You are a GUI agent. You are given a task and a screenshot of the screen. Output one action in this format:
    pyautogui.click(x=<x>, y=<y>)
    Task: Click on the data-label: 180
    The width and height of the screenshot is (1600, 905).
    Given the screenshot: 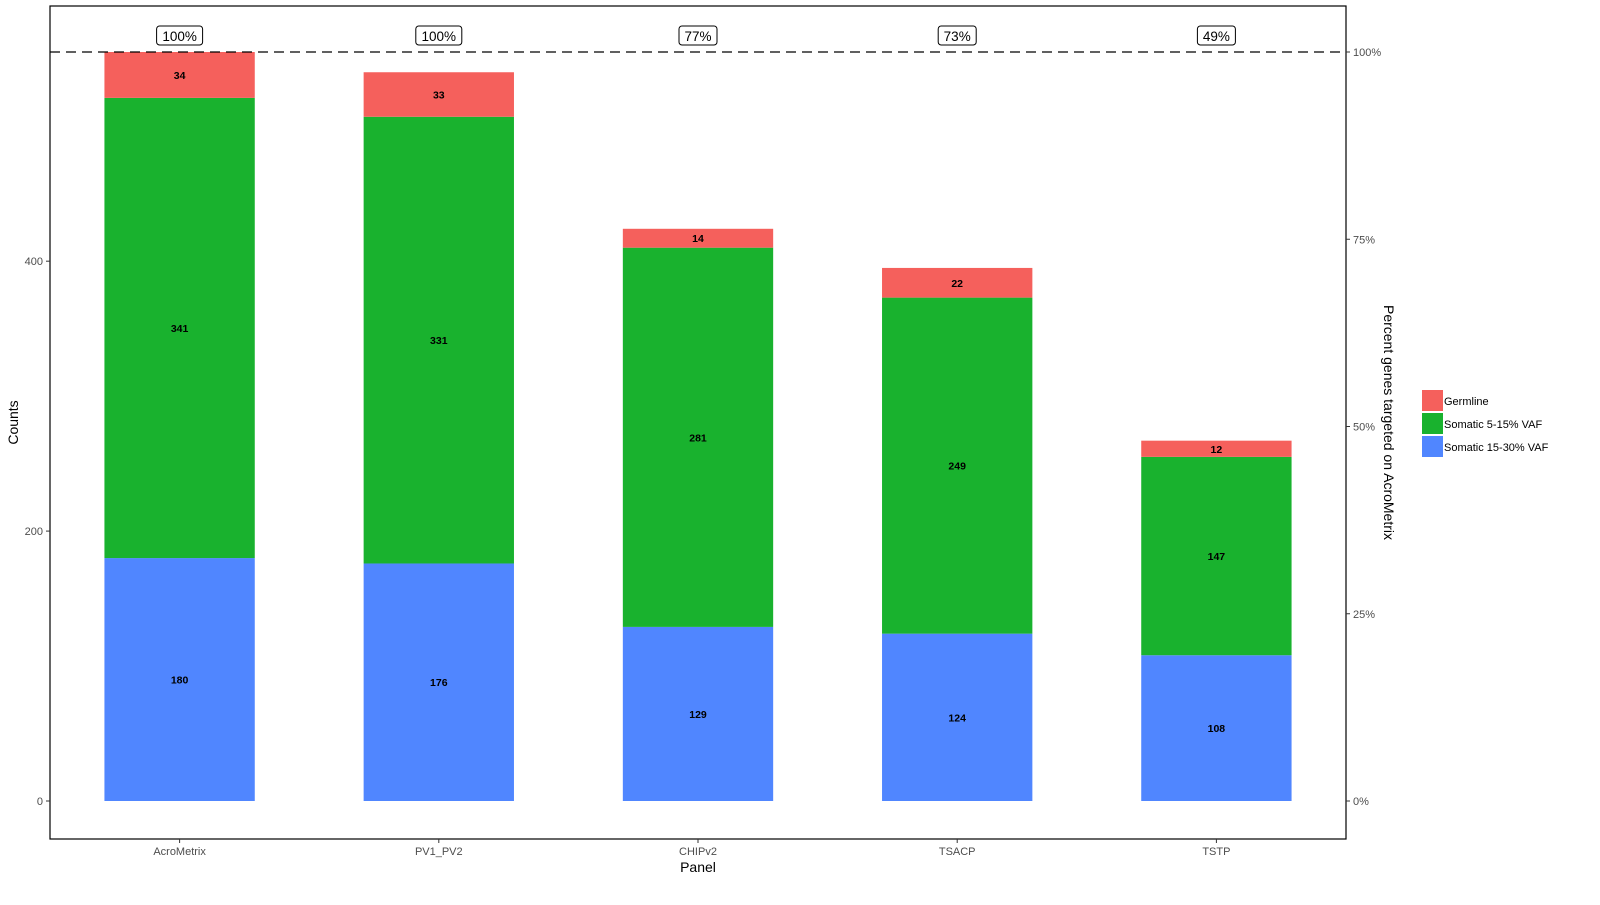 What is the action you would take?
    pyautogui.click(x=180, y=681)
    